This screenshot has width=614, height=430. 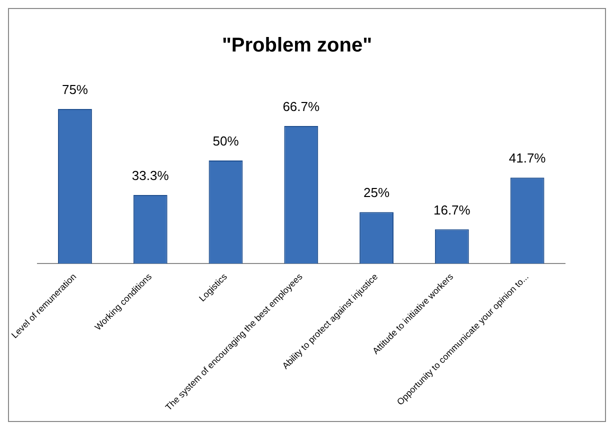 I want to click on data-label: 25%, so click(x=377, y=192).